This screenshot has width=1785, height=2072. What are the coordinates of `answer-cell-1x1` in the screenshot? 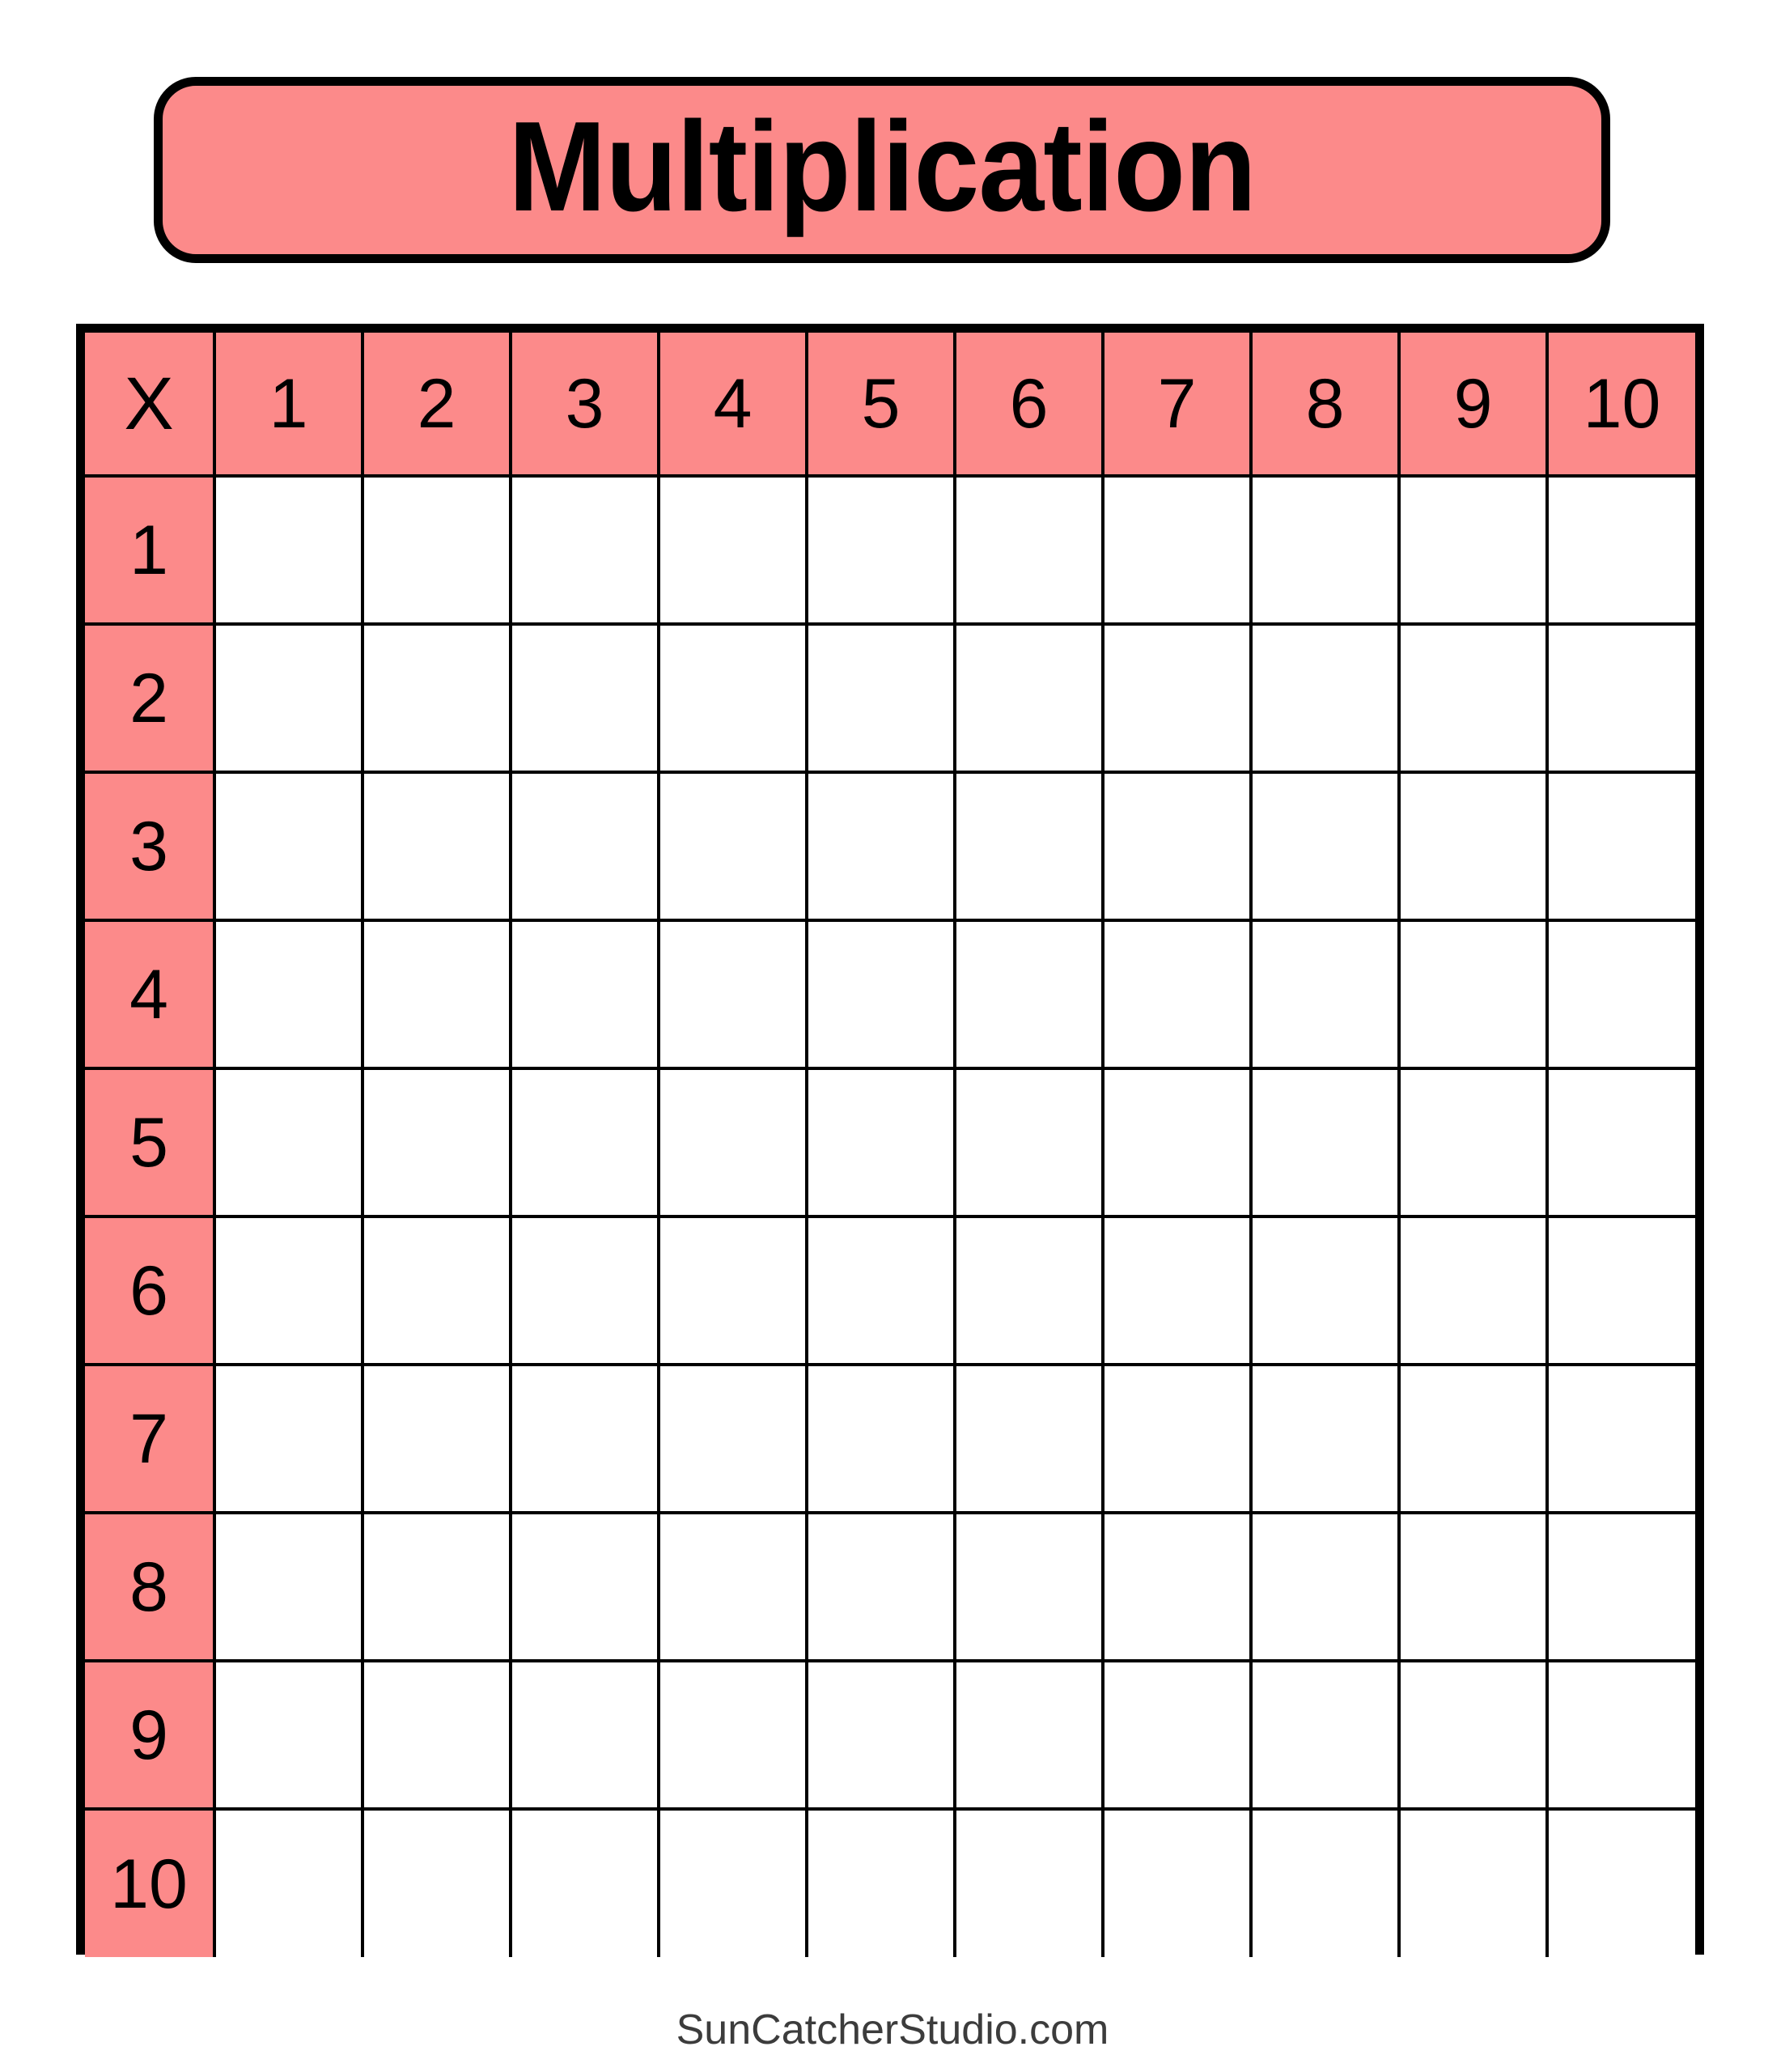 It's located at (288, 550).